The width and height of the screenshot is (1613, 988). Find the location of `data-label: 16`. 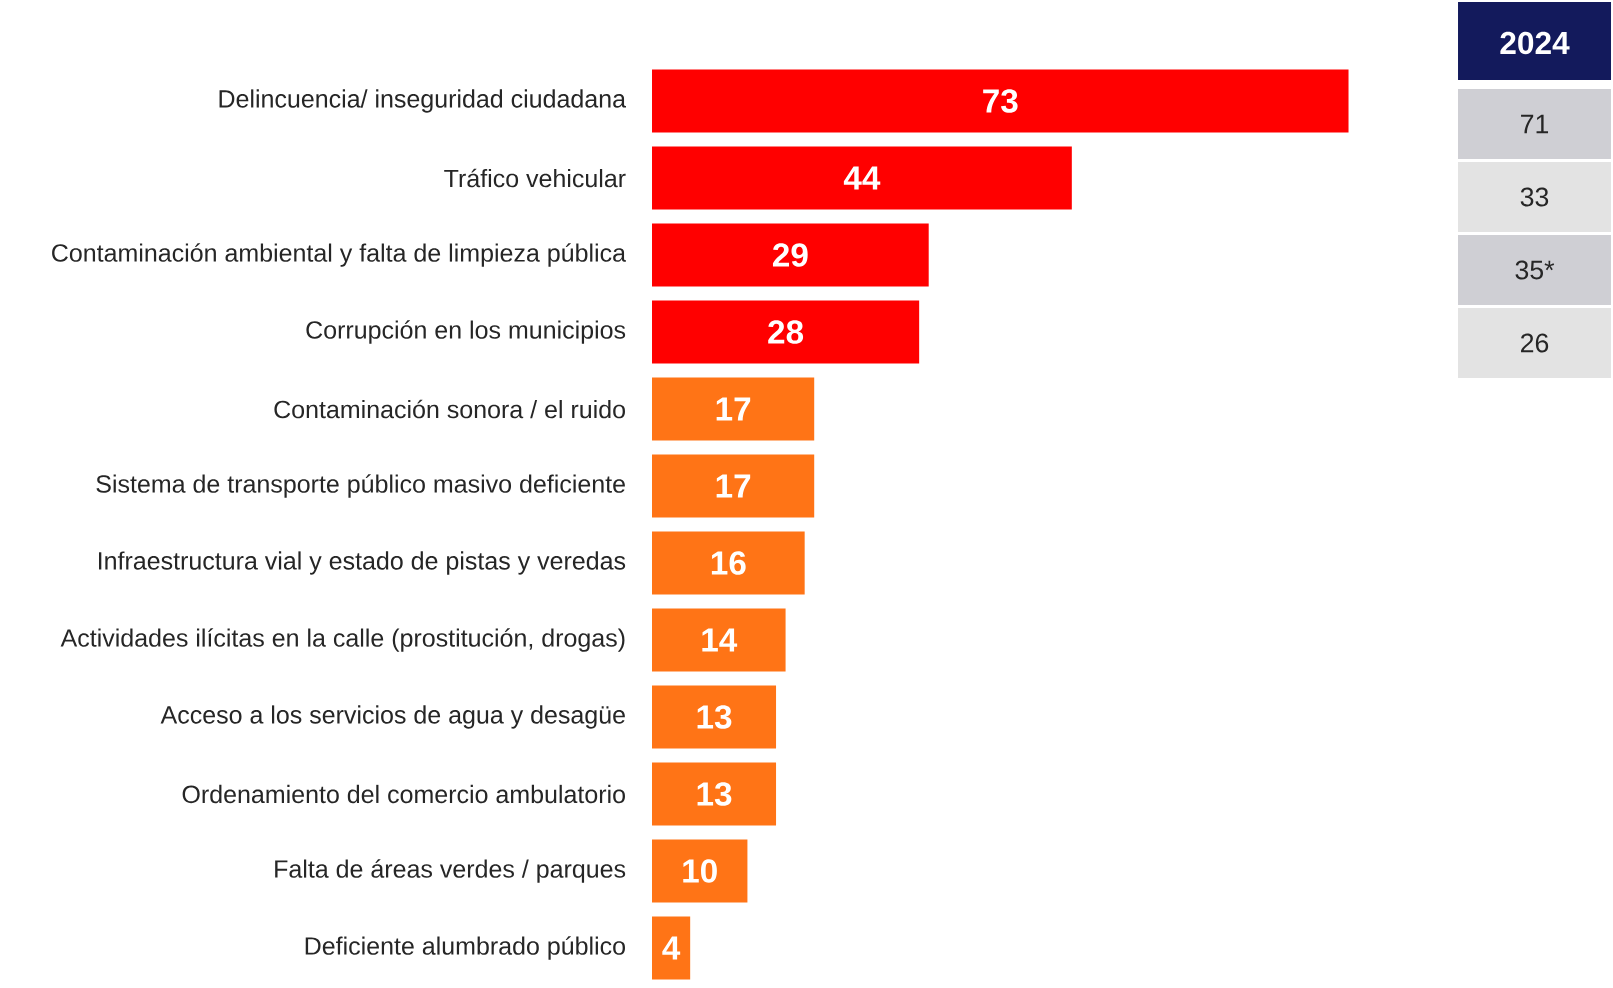

data-label: 16 is located at coordinates (728, 563).